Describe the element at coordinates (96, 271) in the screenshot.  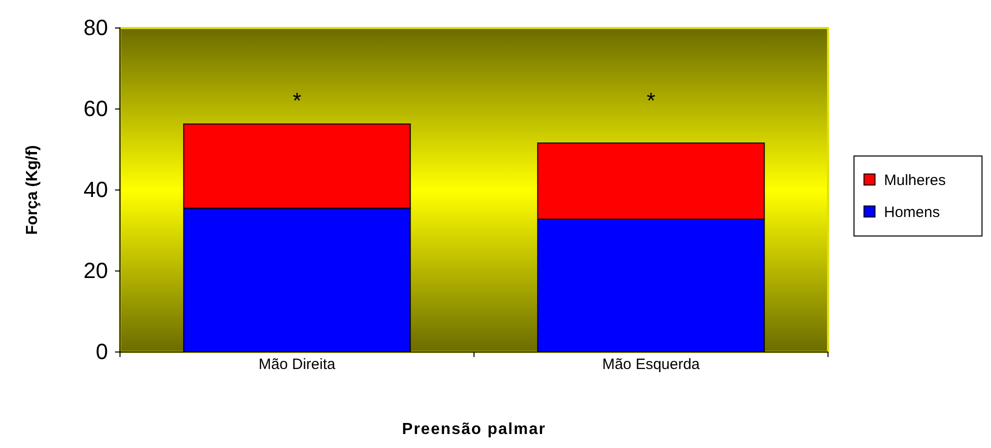
I see `y-tick-label: 20` at that location.